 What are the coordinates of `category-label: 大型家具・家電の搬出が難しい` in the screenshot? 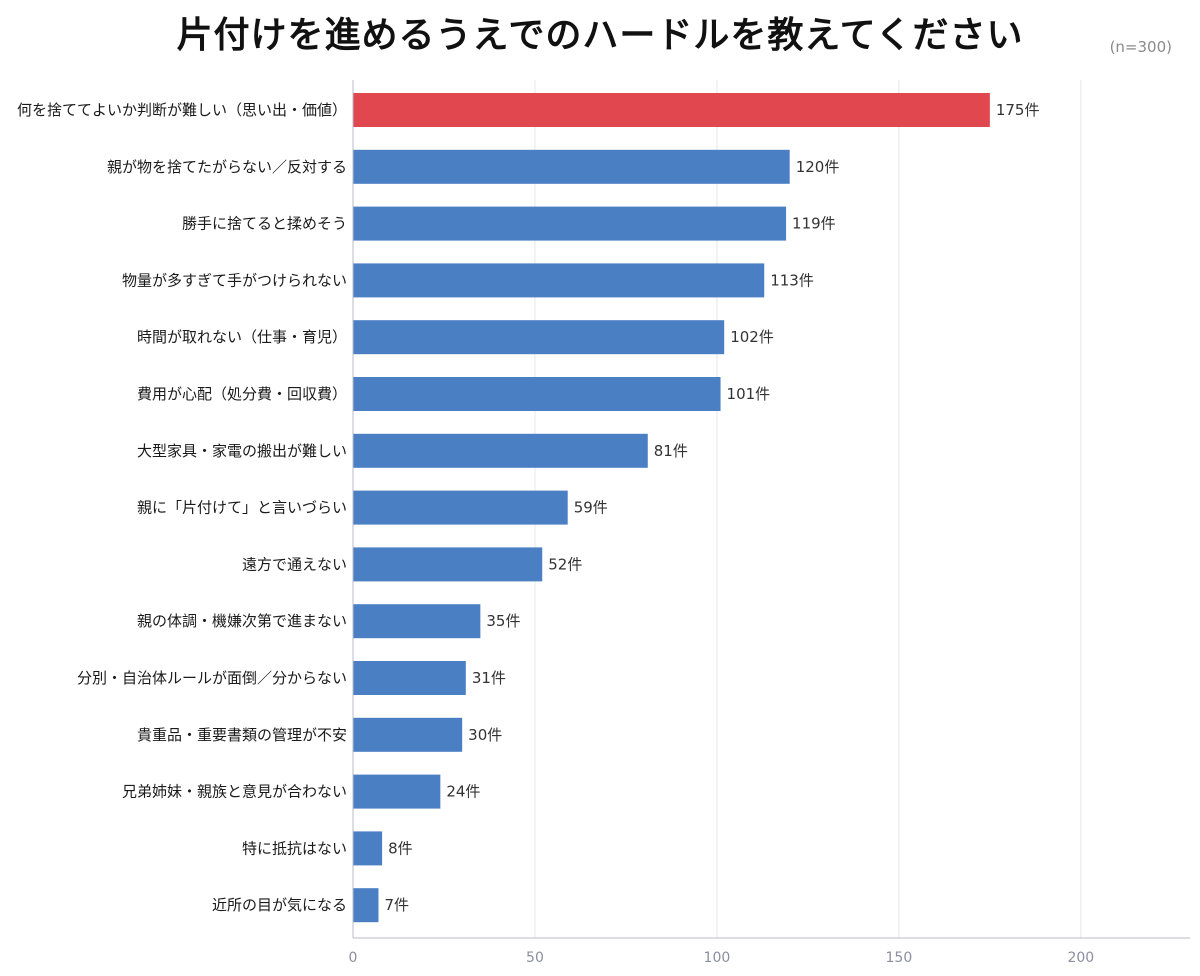 It's located at (242, 451).